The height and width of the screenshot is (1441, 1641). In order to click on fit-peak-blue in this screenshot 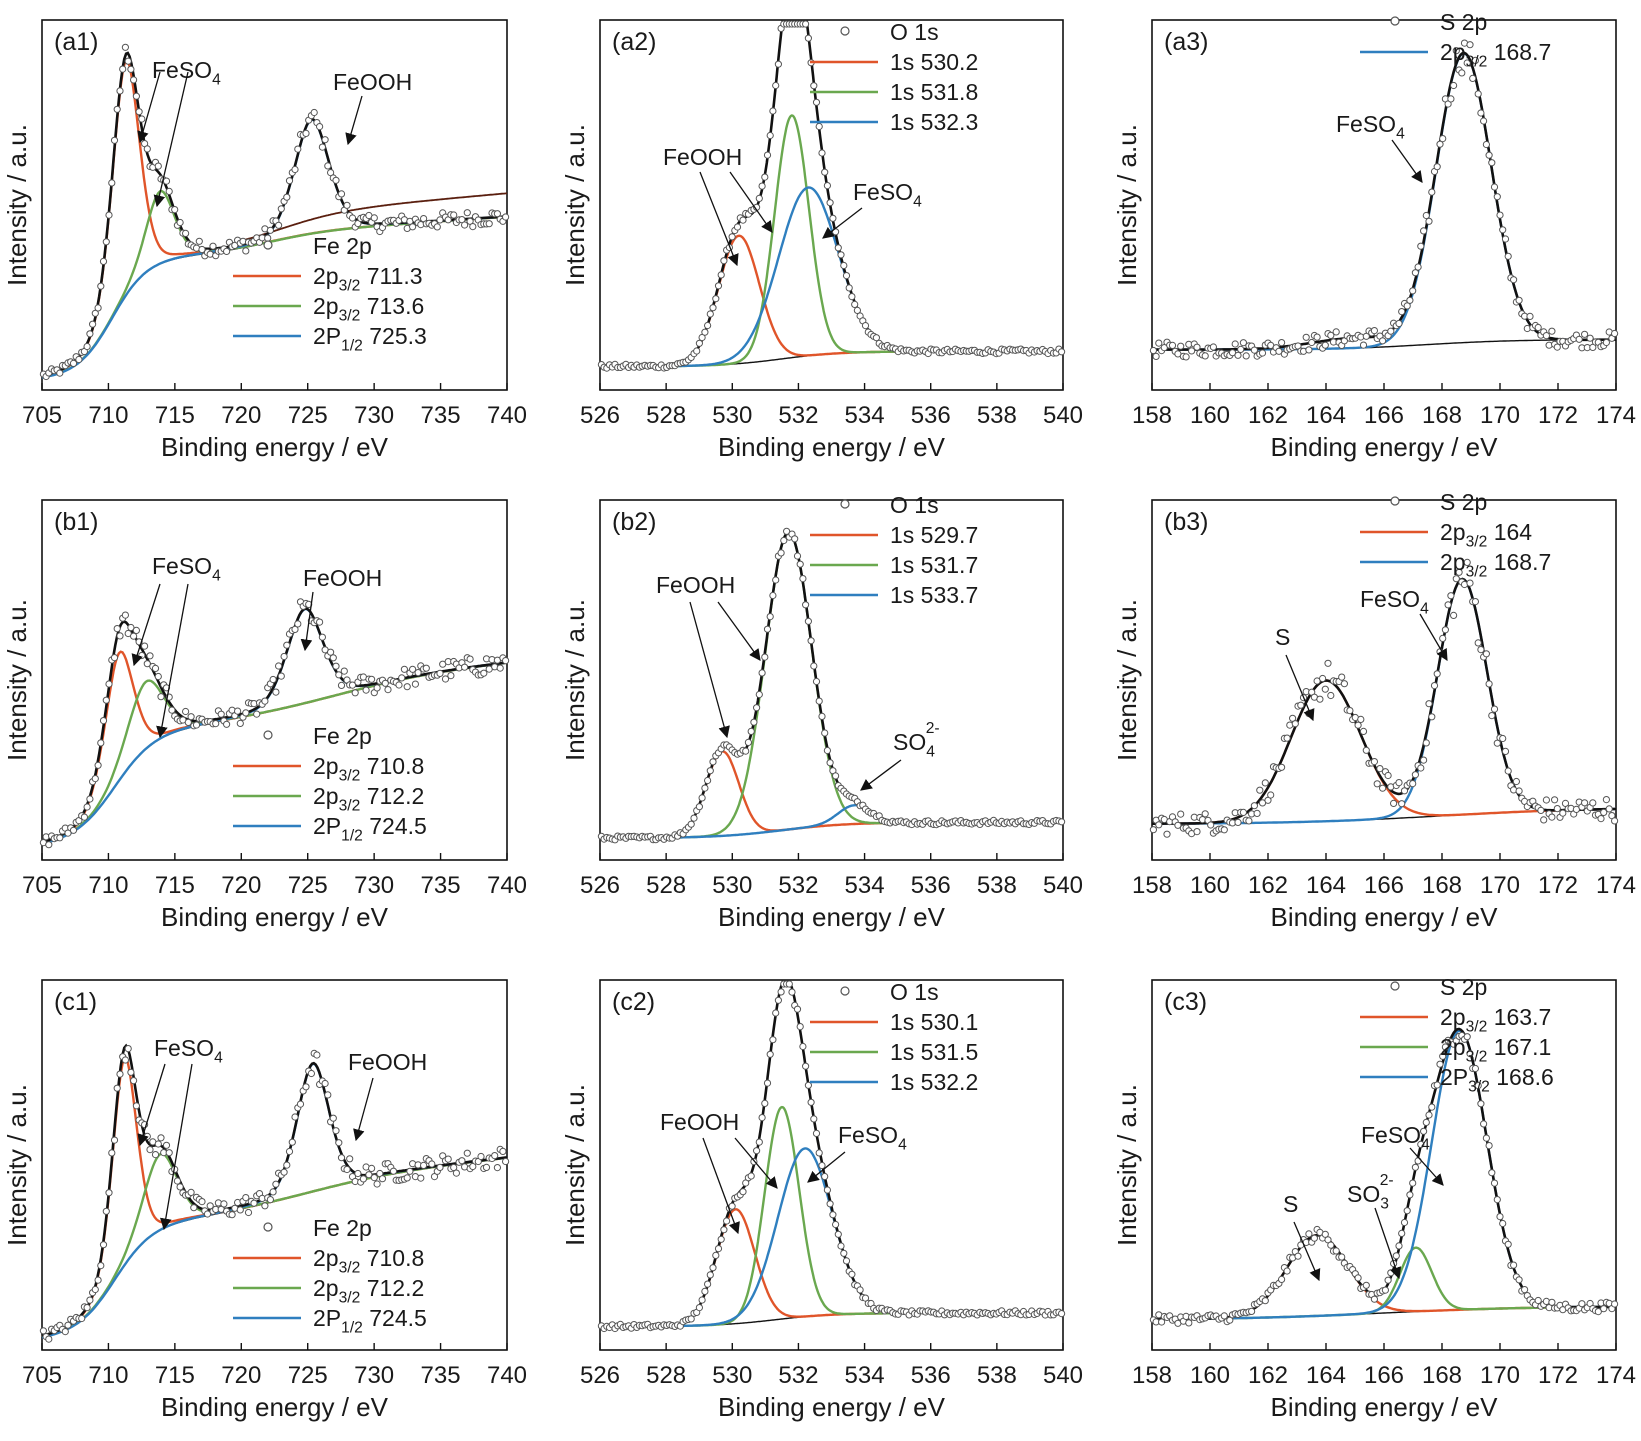, I will do `click(1384, 201)`.